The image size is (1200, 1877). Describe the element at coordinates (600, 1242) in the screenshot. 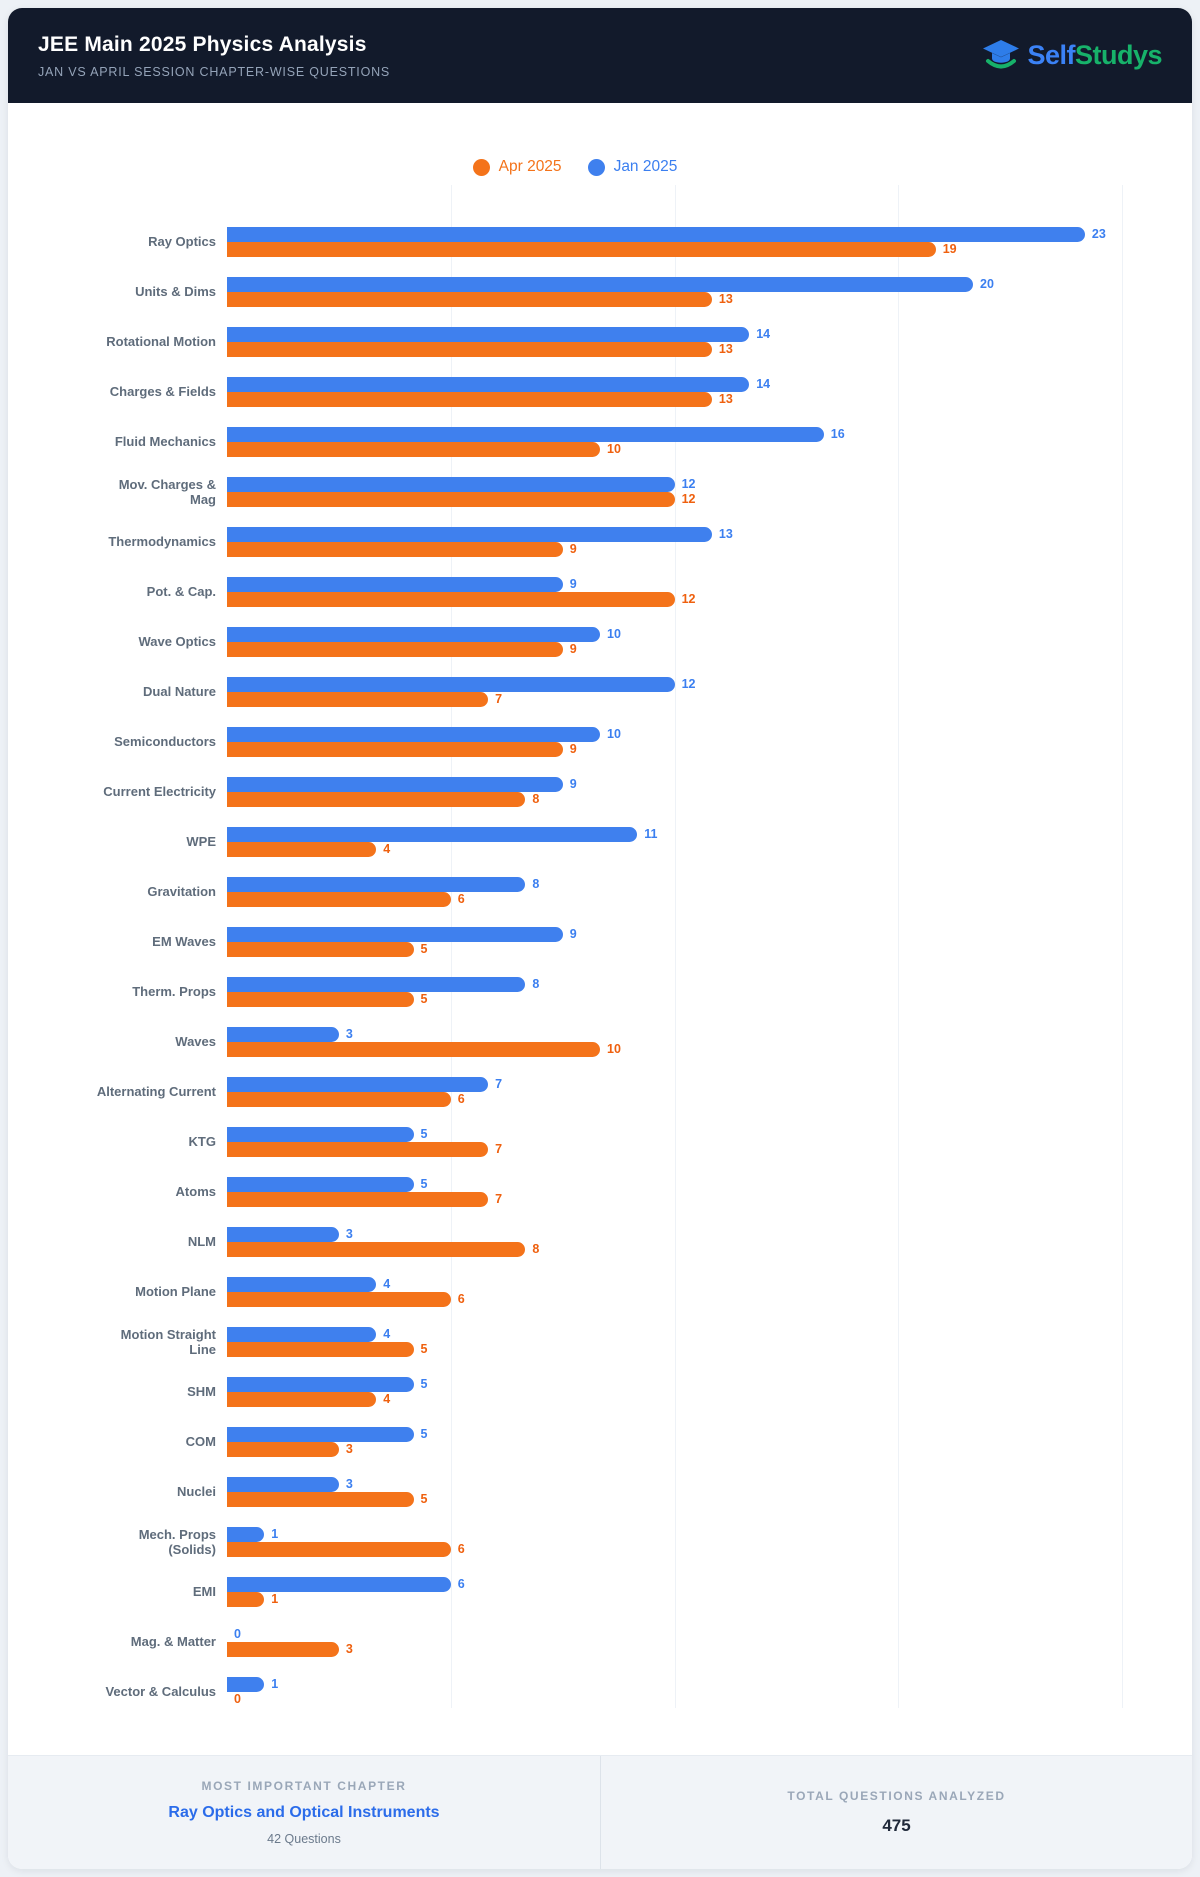

I see `chart-row: NLM 3 8` at that location.